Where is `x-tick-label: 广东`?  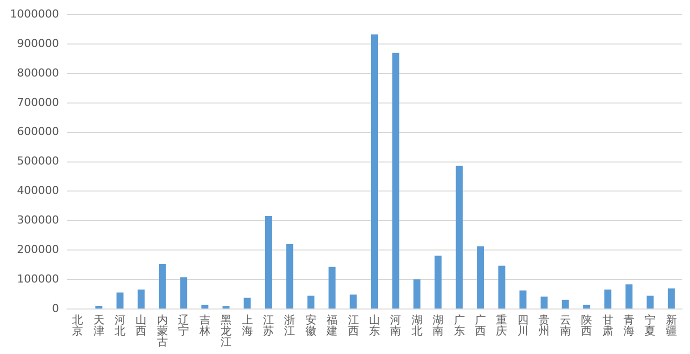
x-tick-label: 广东 is located at coordinates (459, 325).